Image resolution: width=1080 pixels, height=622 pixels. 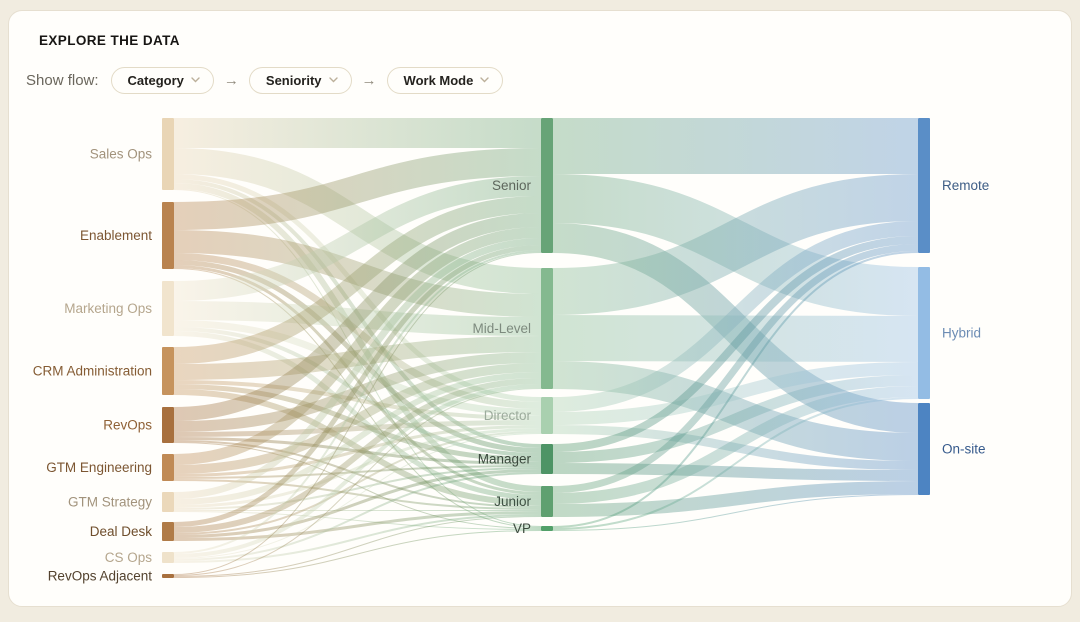 I want to click on node-label-manager: Manager, so click(x=505, y=459).